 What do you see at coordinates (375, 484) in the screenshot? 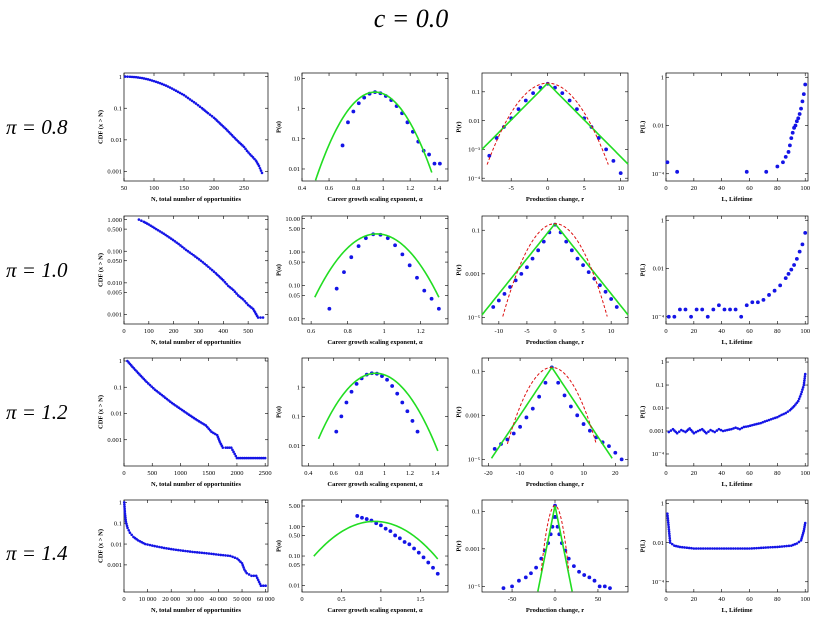
I see `x-axis-label: Career growth scaling exponent, α` at bounding box center [375, 484].